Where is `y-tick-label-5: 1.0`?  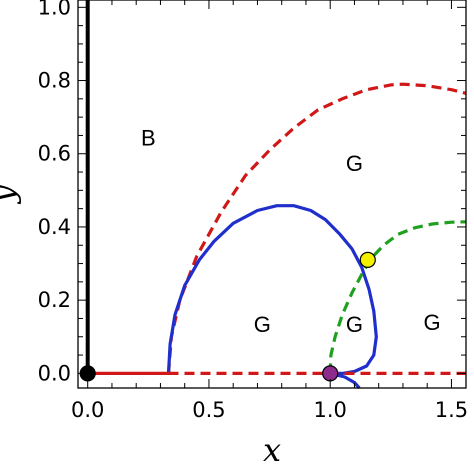
y-tick-label-5: 1.0 is located at coordinates (54, 9).